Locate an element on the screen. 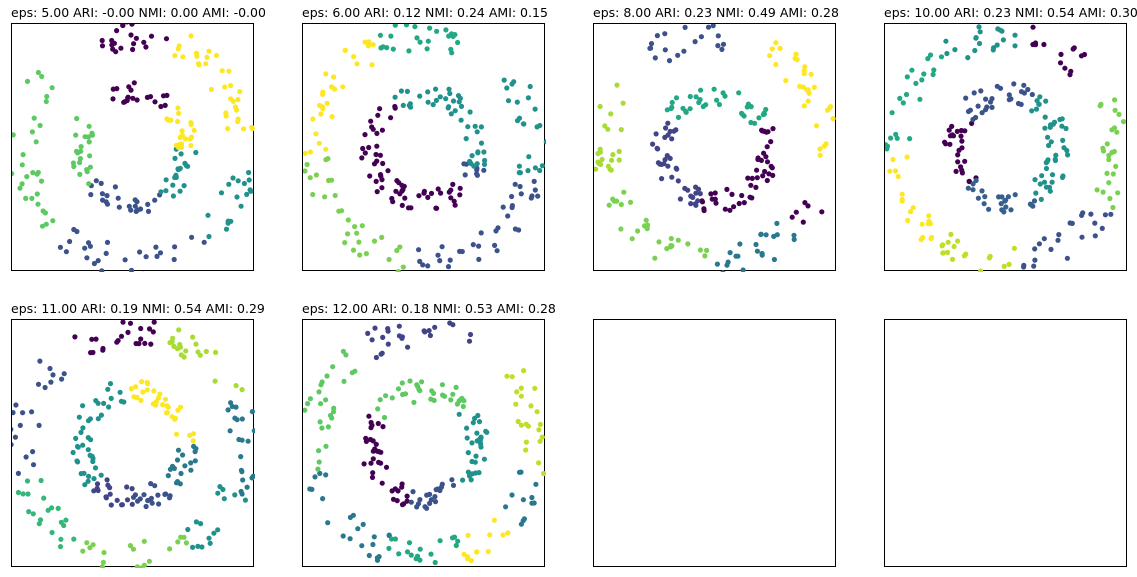 The image size is (1137, 577). axes-frame is located at coordinates (133, 147).